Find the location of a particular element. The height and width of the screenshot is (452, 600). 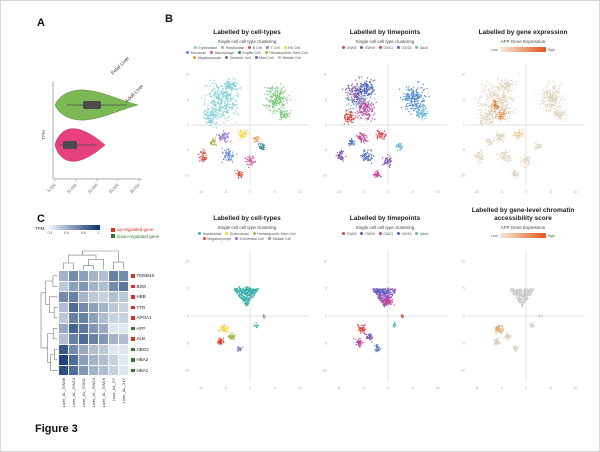

legend-label: GW16 is located at coordinates (406, 47).